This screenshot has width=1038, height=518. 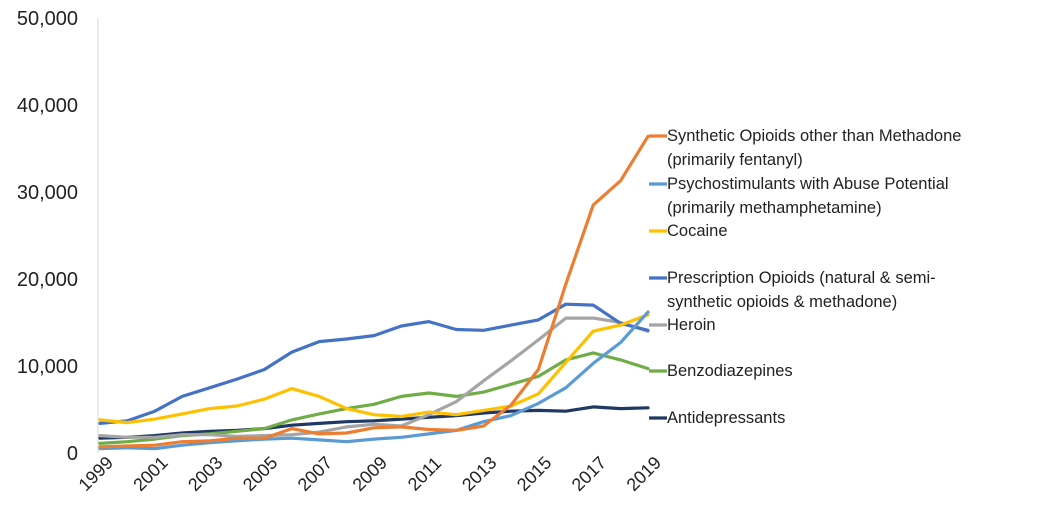 I want to click on legend-label-3: Prescription Opioids (natural & semi-, so click(x=801, y=278).